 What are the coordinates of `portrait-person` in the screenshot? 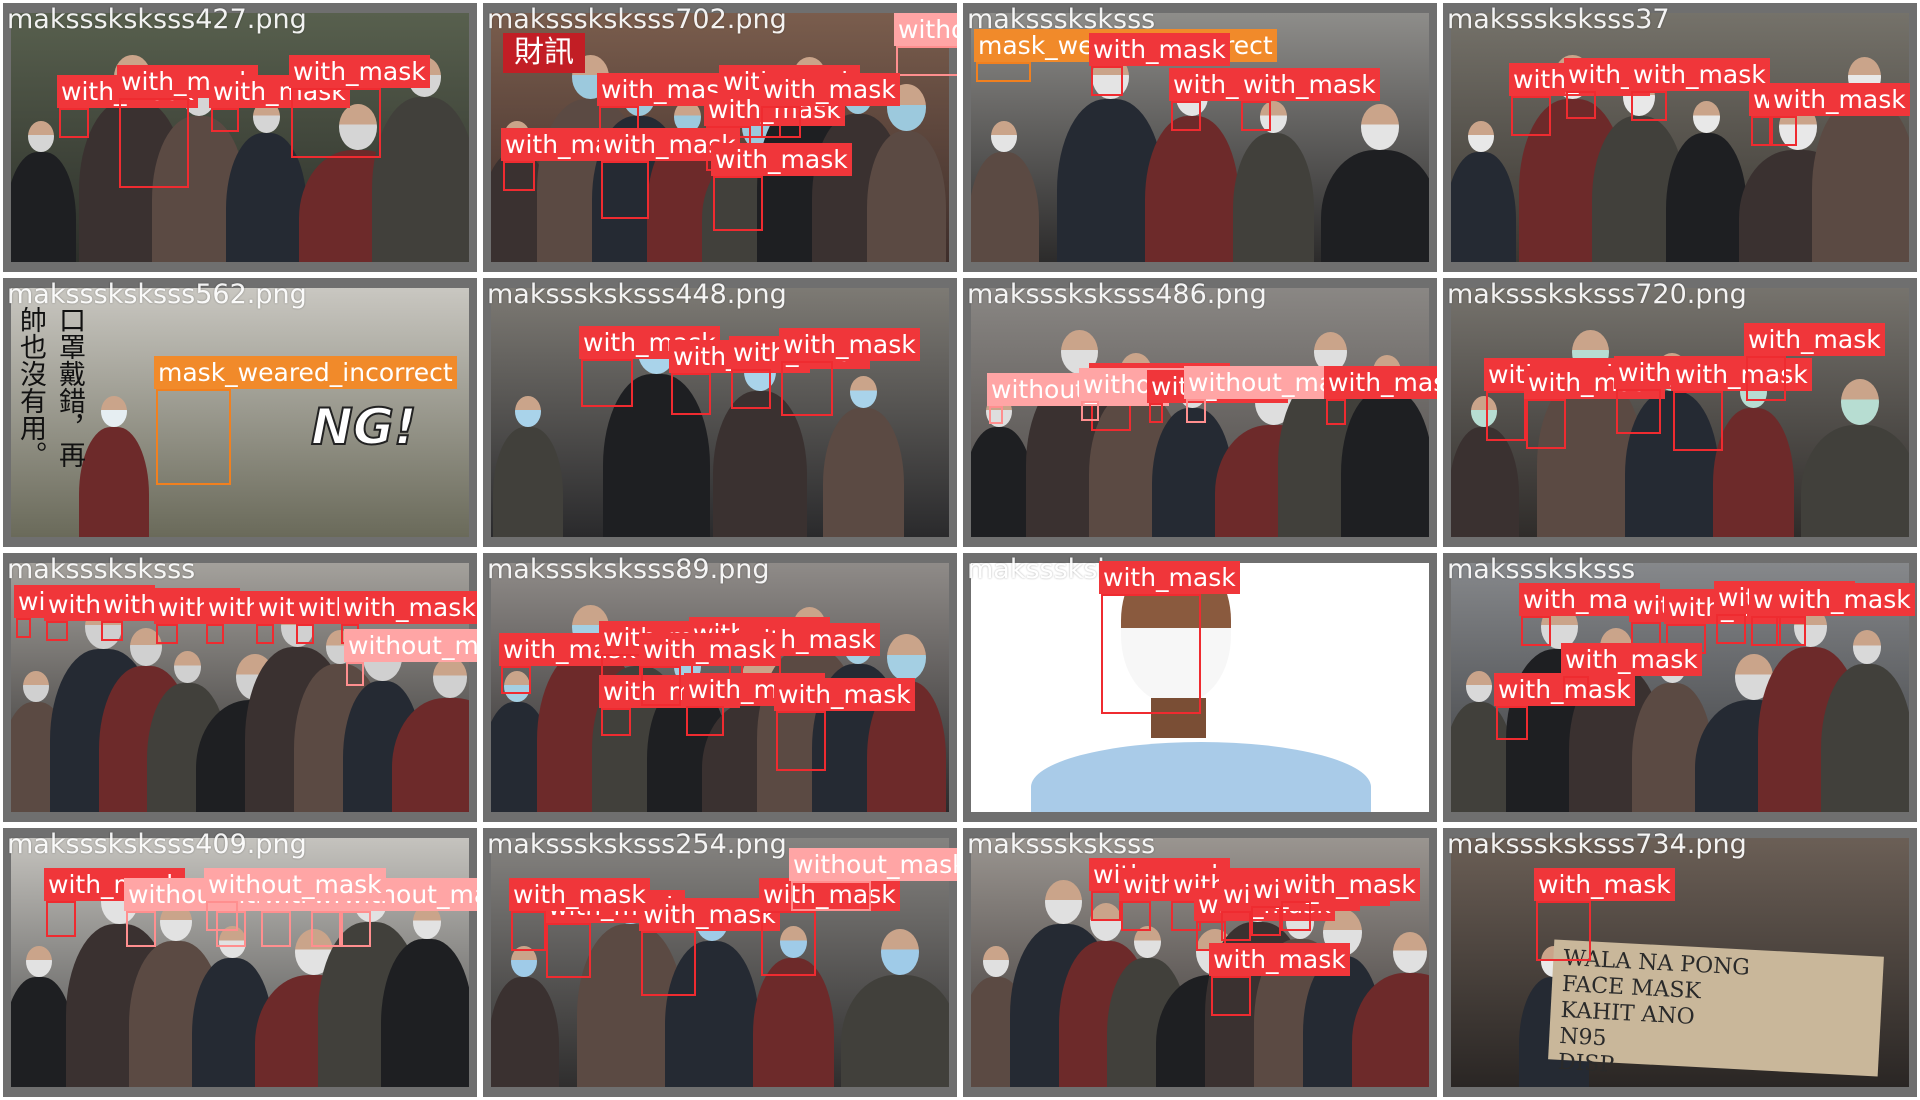 It's located at (1201, 777).